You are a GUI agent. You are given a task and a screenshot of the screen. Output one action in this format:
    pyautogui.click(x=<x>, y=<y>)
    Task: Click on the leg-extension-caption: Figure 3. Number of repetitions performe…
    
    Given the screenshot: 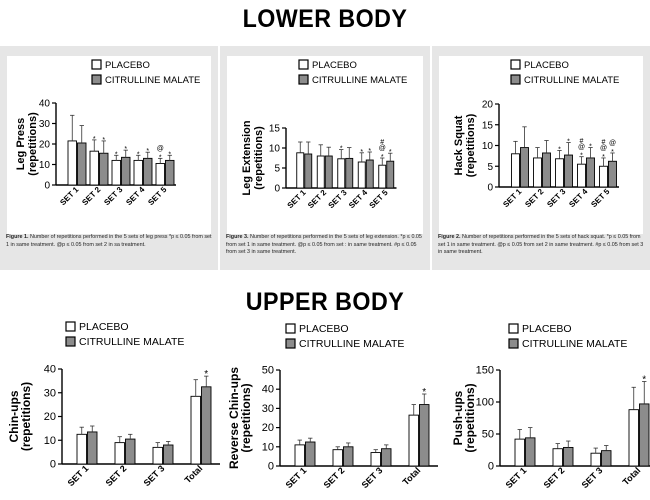 What is the action you would take?
    pyautogui.click(x=327, y=245)
    